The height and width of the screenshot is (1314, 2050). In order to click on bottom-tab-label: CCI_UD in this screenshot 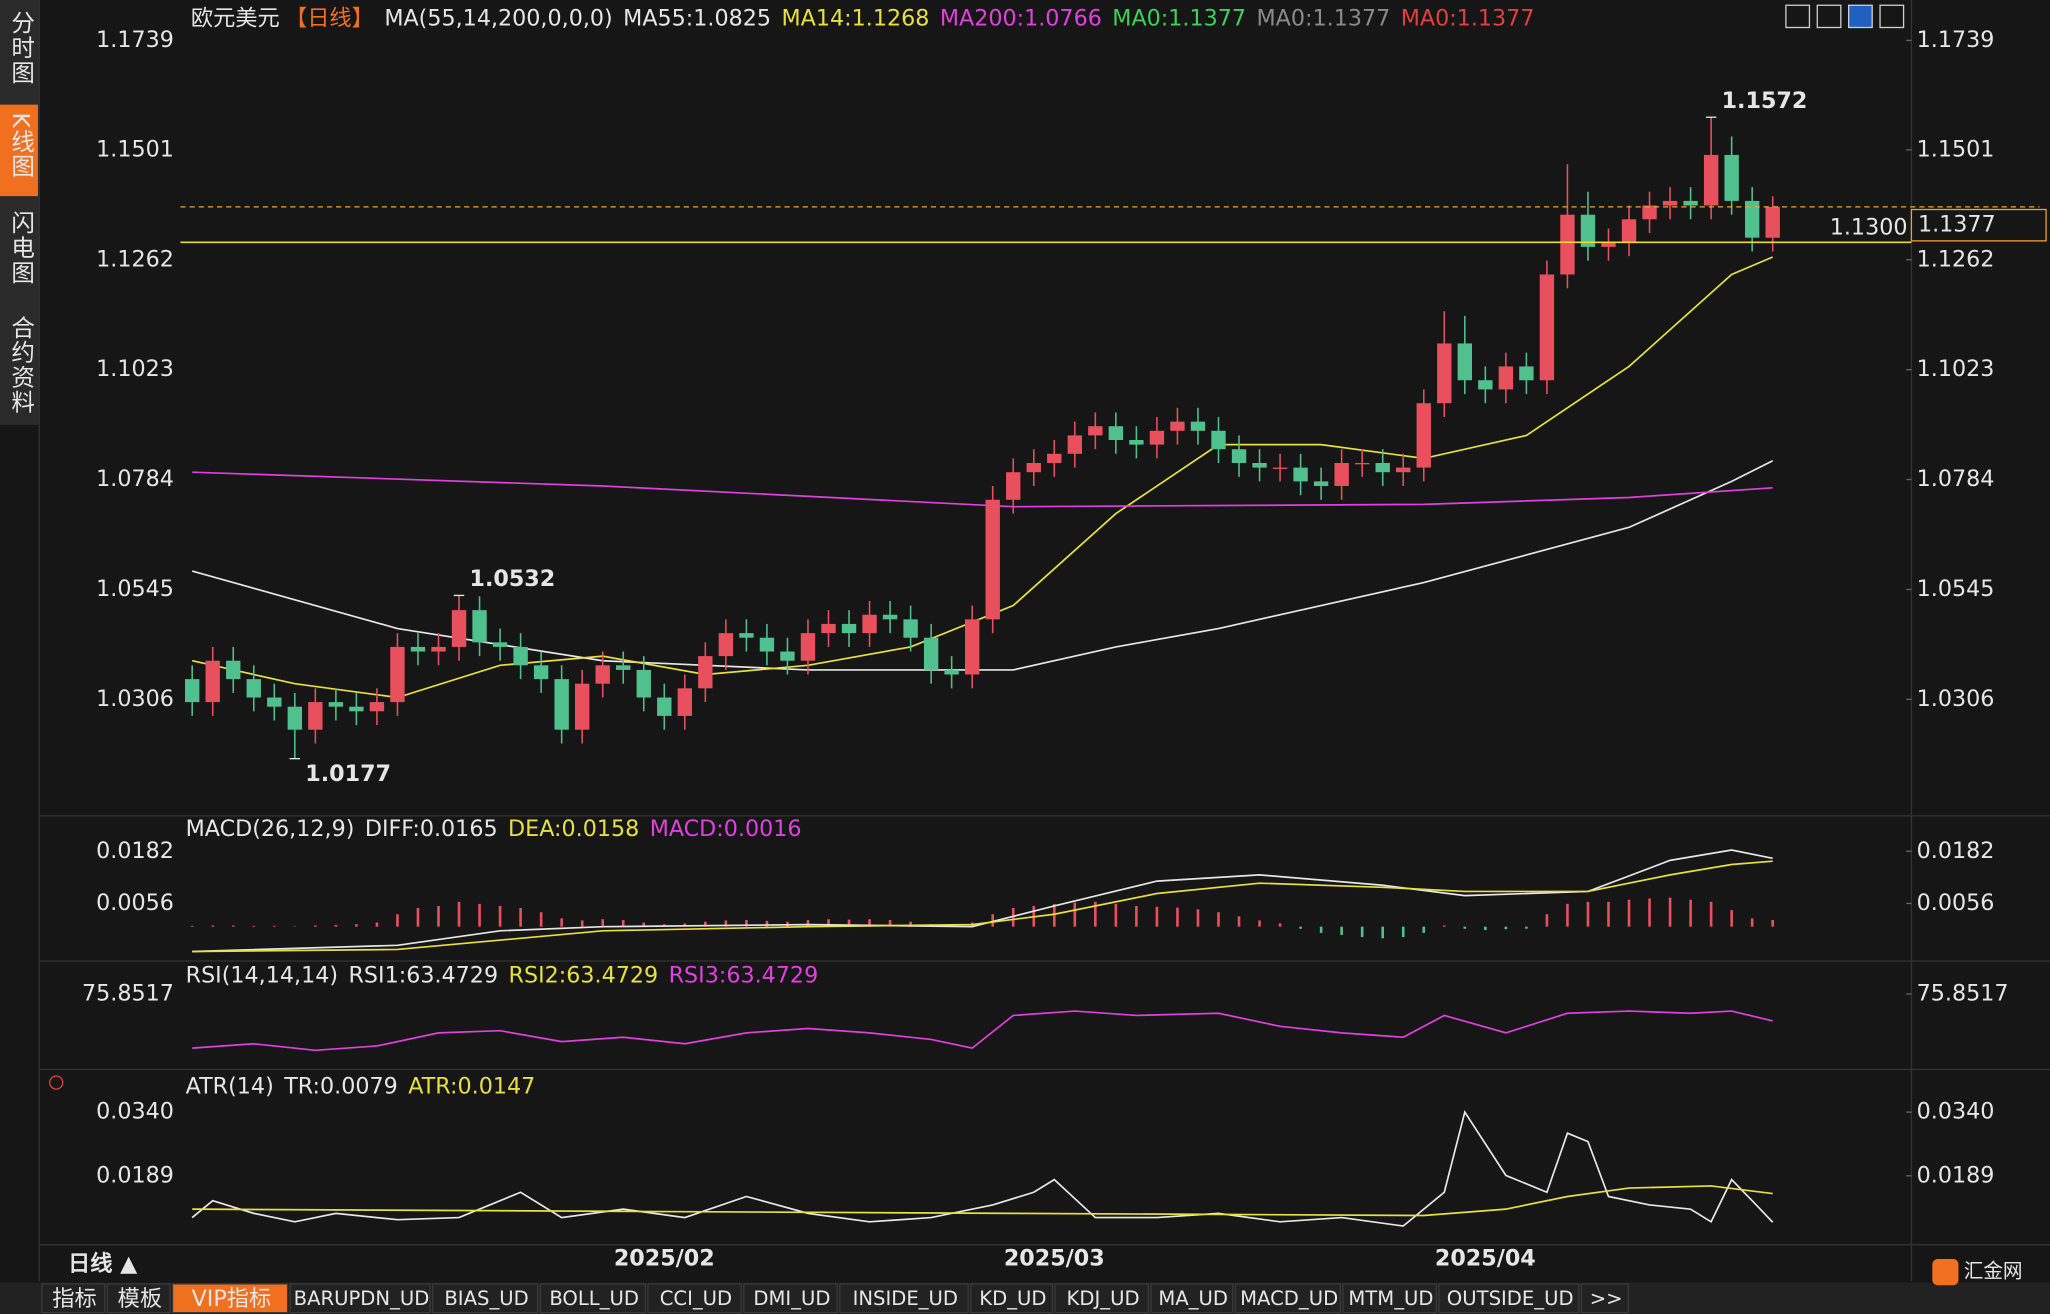, I will do `click(696, 1298)`.